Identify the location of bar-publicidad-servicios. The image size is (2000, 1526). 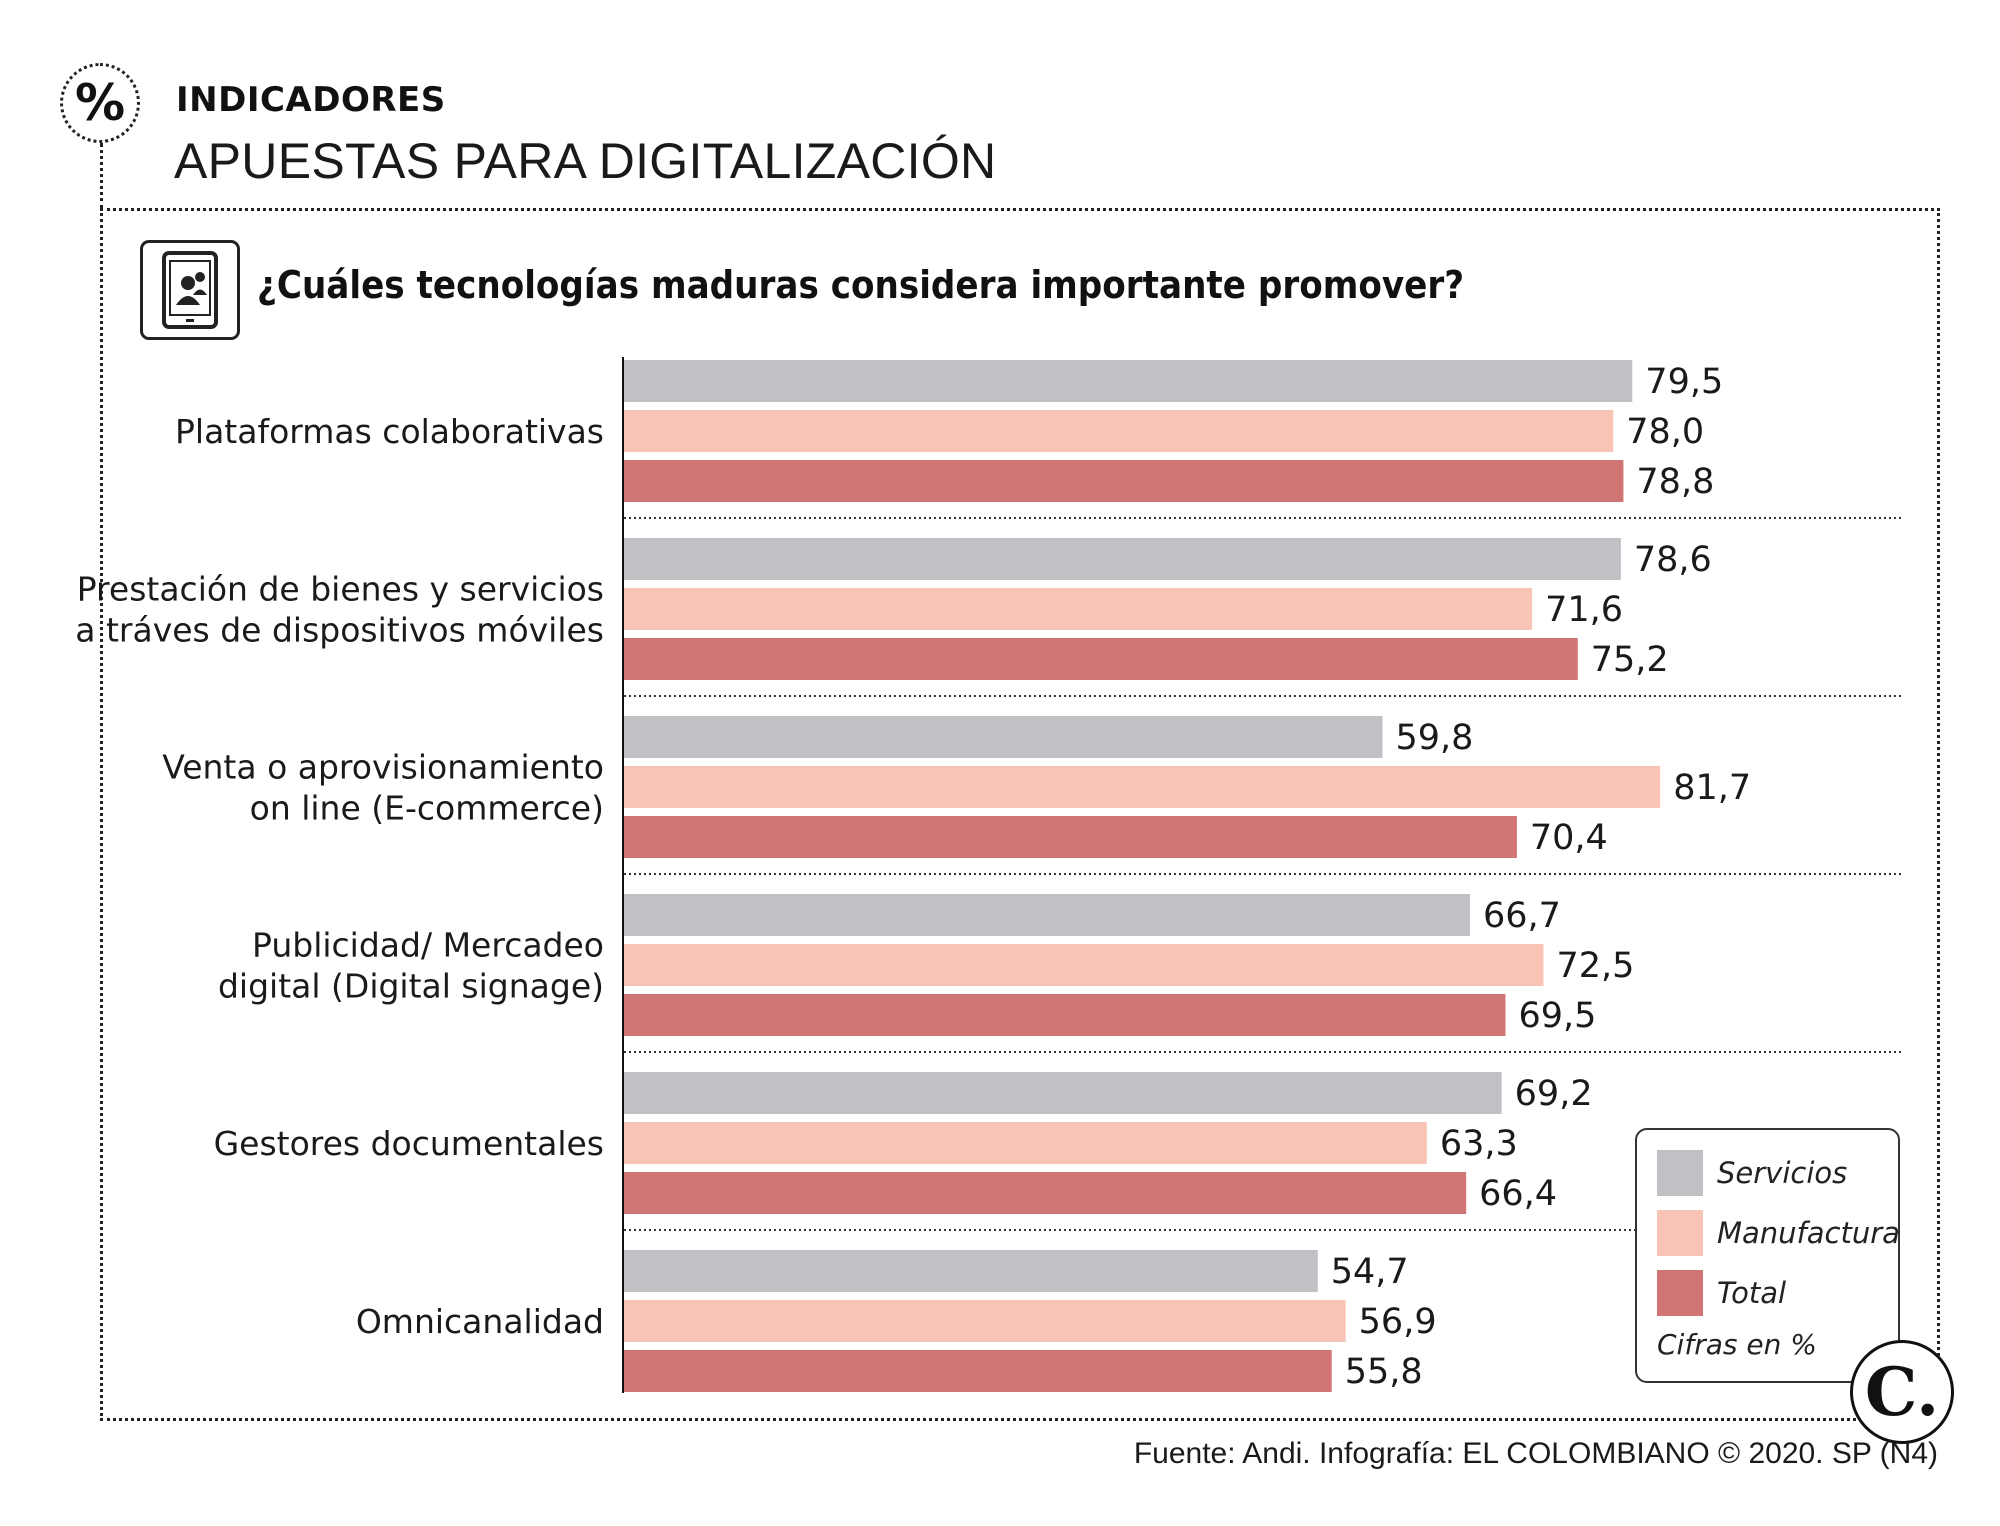
(1047, 915).